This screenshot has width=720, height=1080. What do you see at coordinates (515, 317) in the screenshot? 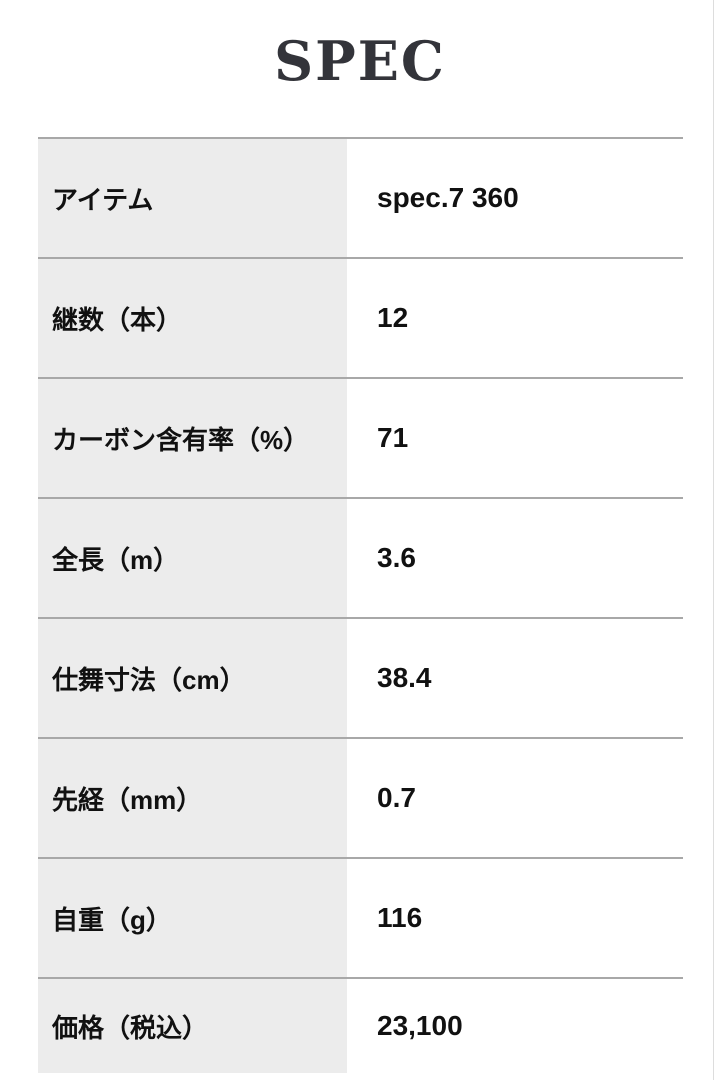
I see `spec-value: 12` at bounding box center [515, 317].